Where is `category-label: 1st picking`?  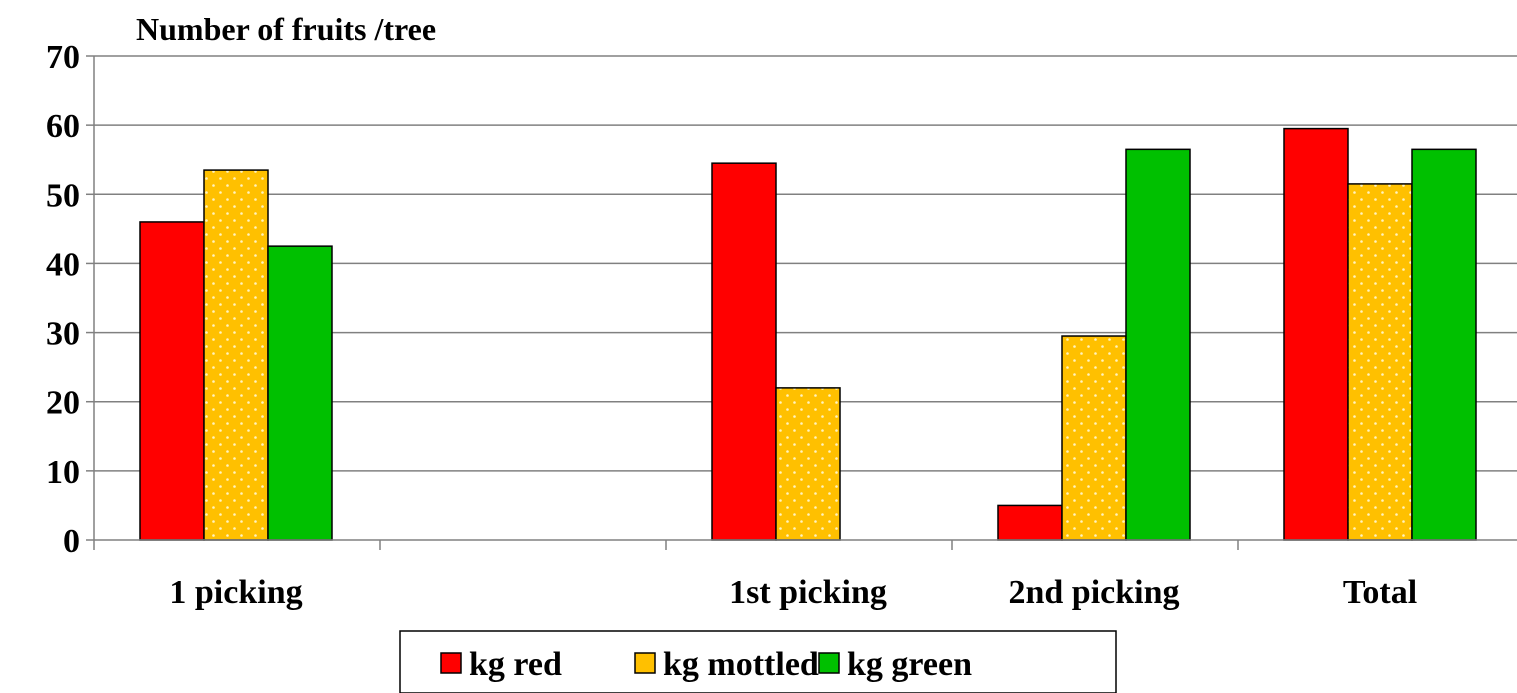 category-label: 1st picking is located at coordinates (808, 592).